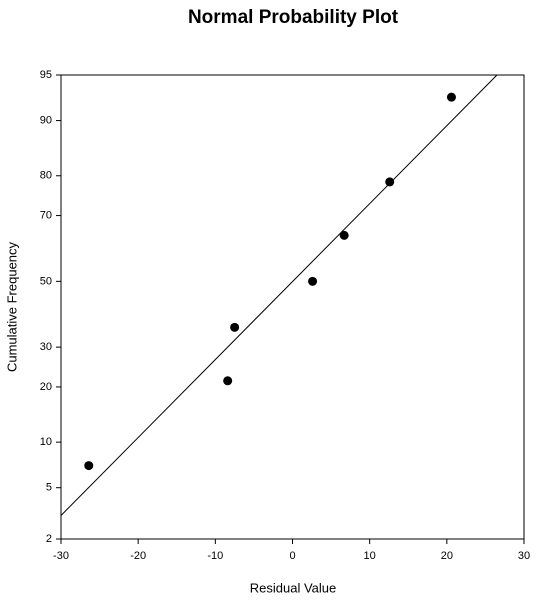 The height and width of the screenshot is (600, 550). I want to click on x-tick-label: -30, so click(61, 556).